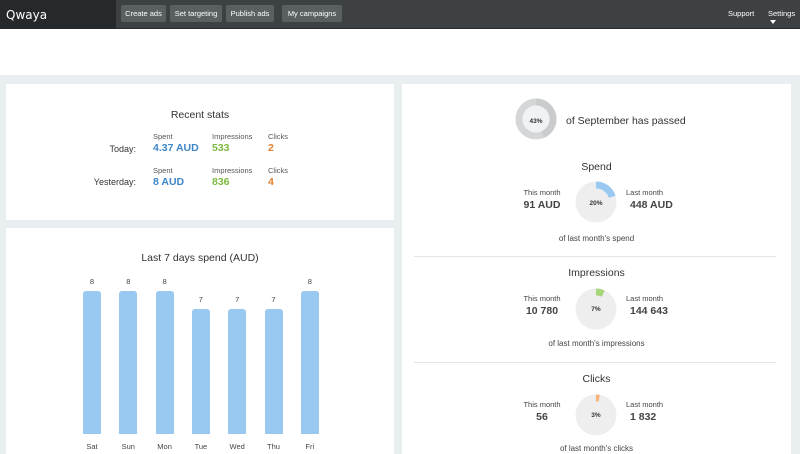  What do you see at coordinates (596, 273) in the screenshot?
I see `impressions-title: Impressions` at bounding box center [596, 273].